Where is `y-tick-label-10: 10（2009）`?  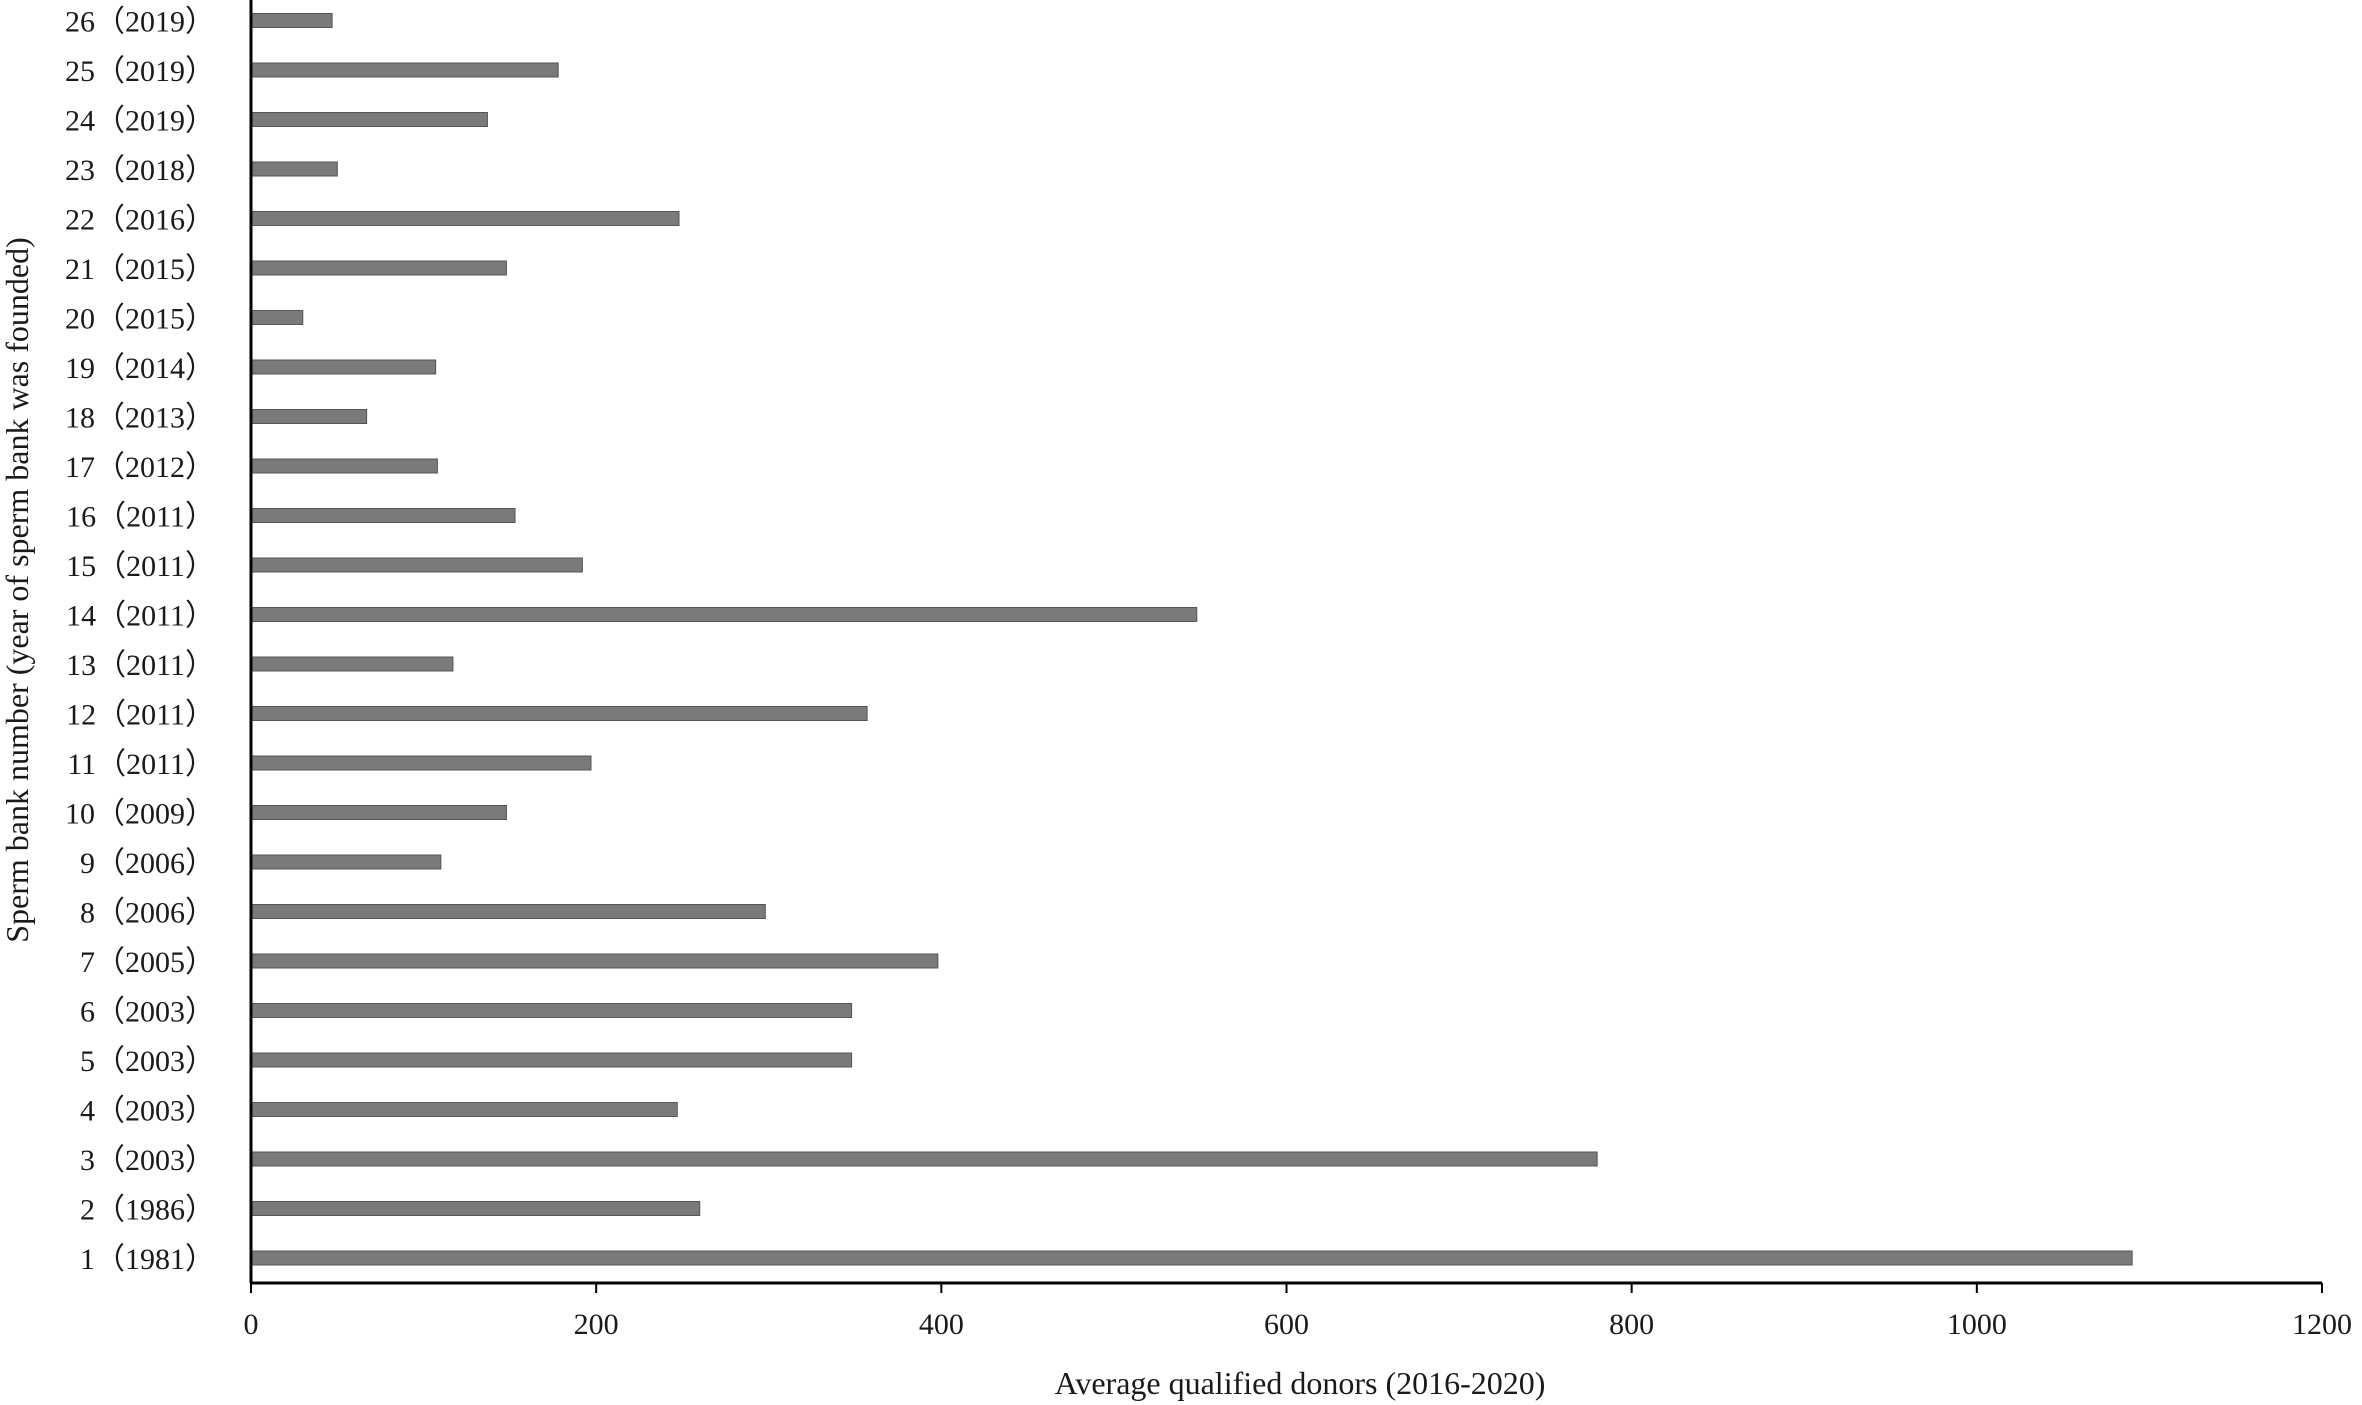 y-tick-label-10: 10（2009） is located at coordinates (140, 814).